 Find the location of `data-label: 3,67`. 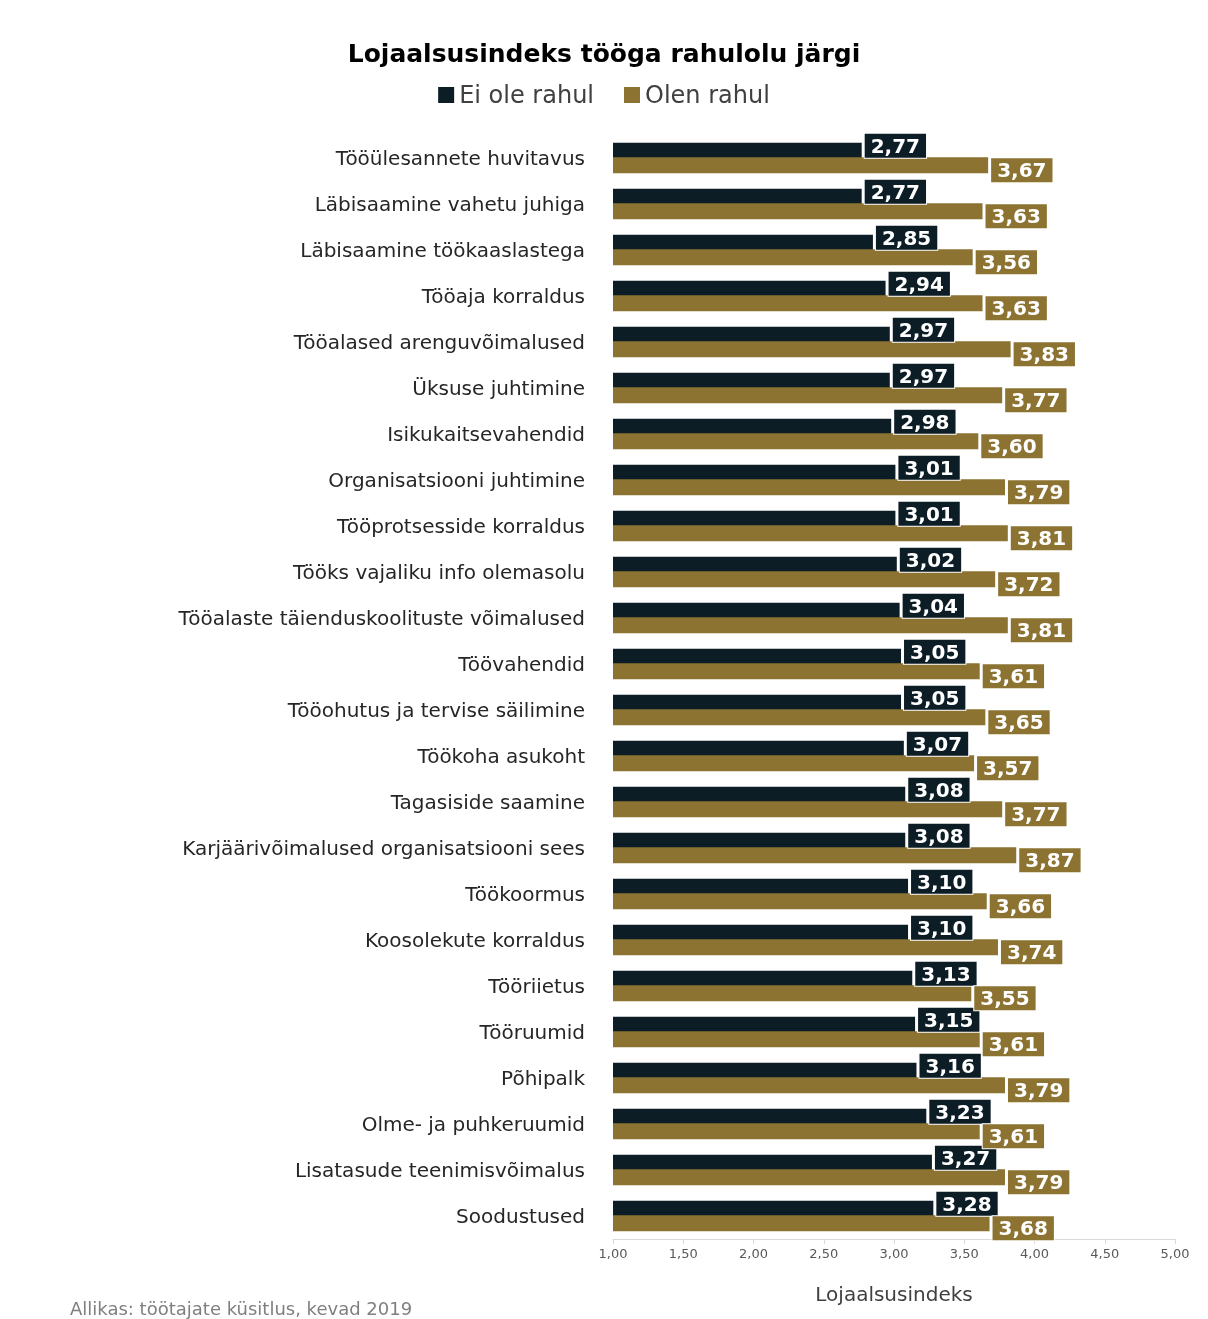

data-label: 3,67 is located at coordinates (1022, 170).